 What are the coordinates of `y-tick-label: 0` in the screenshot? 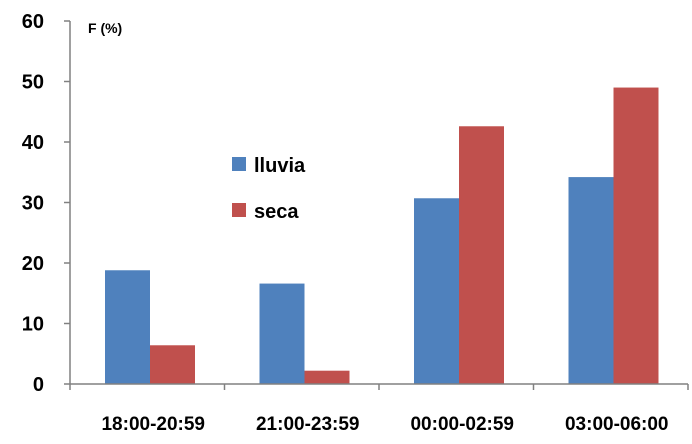 It's located at (38, 385).